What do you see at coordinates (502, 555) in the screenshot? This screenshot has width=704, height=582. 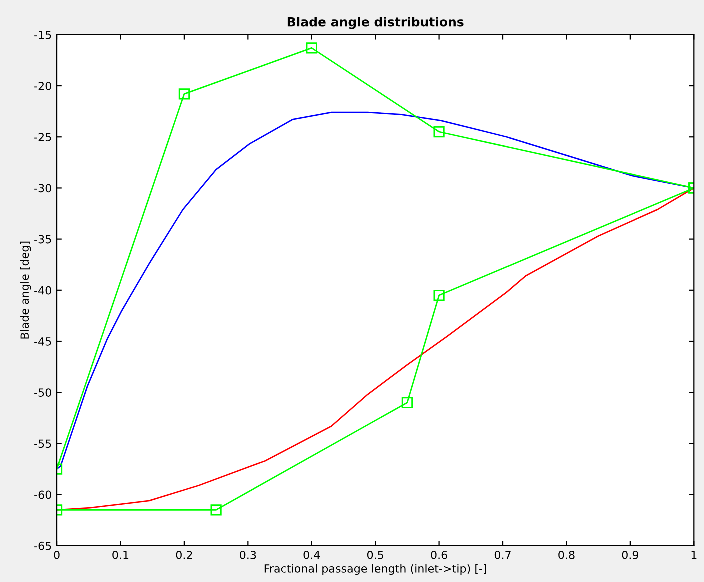 I see `x-tick-label: 0.7` at bounding box center [502, 555].